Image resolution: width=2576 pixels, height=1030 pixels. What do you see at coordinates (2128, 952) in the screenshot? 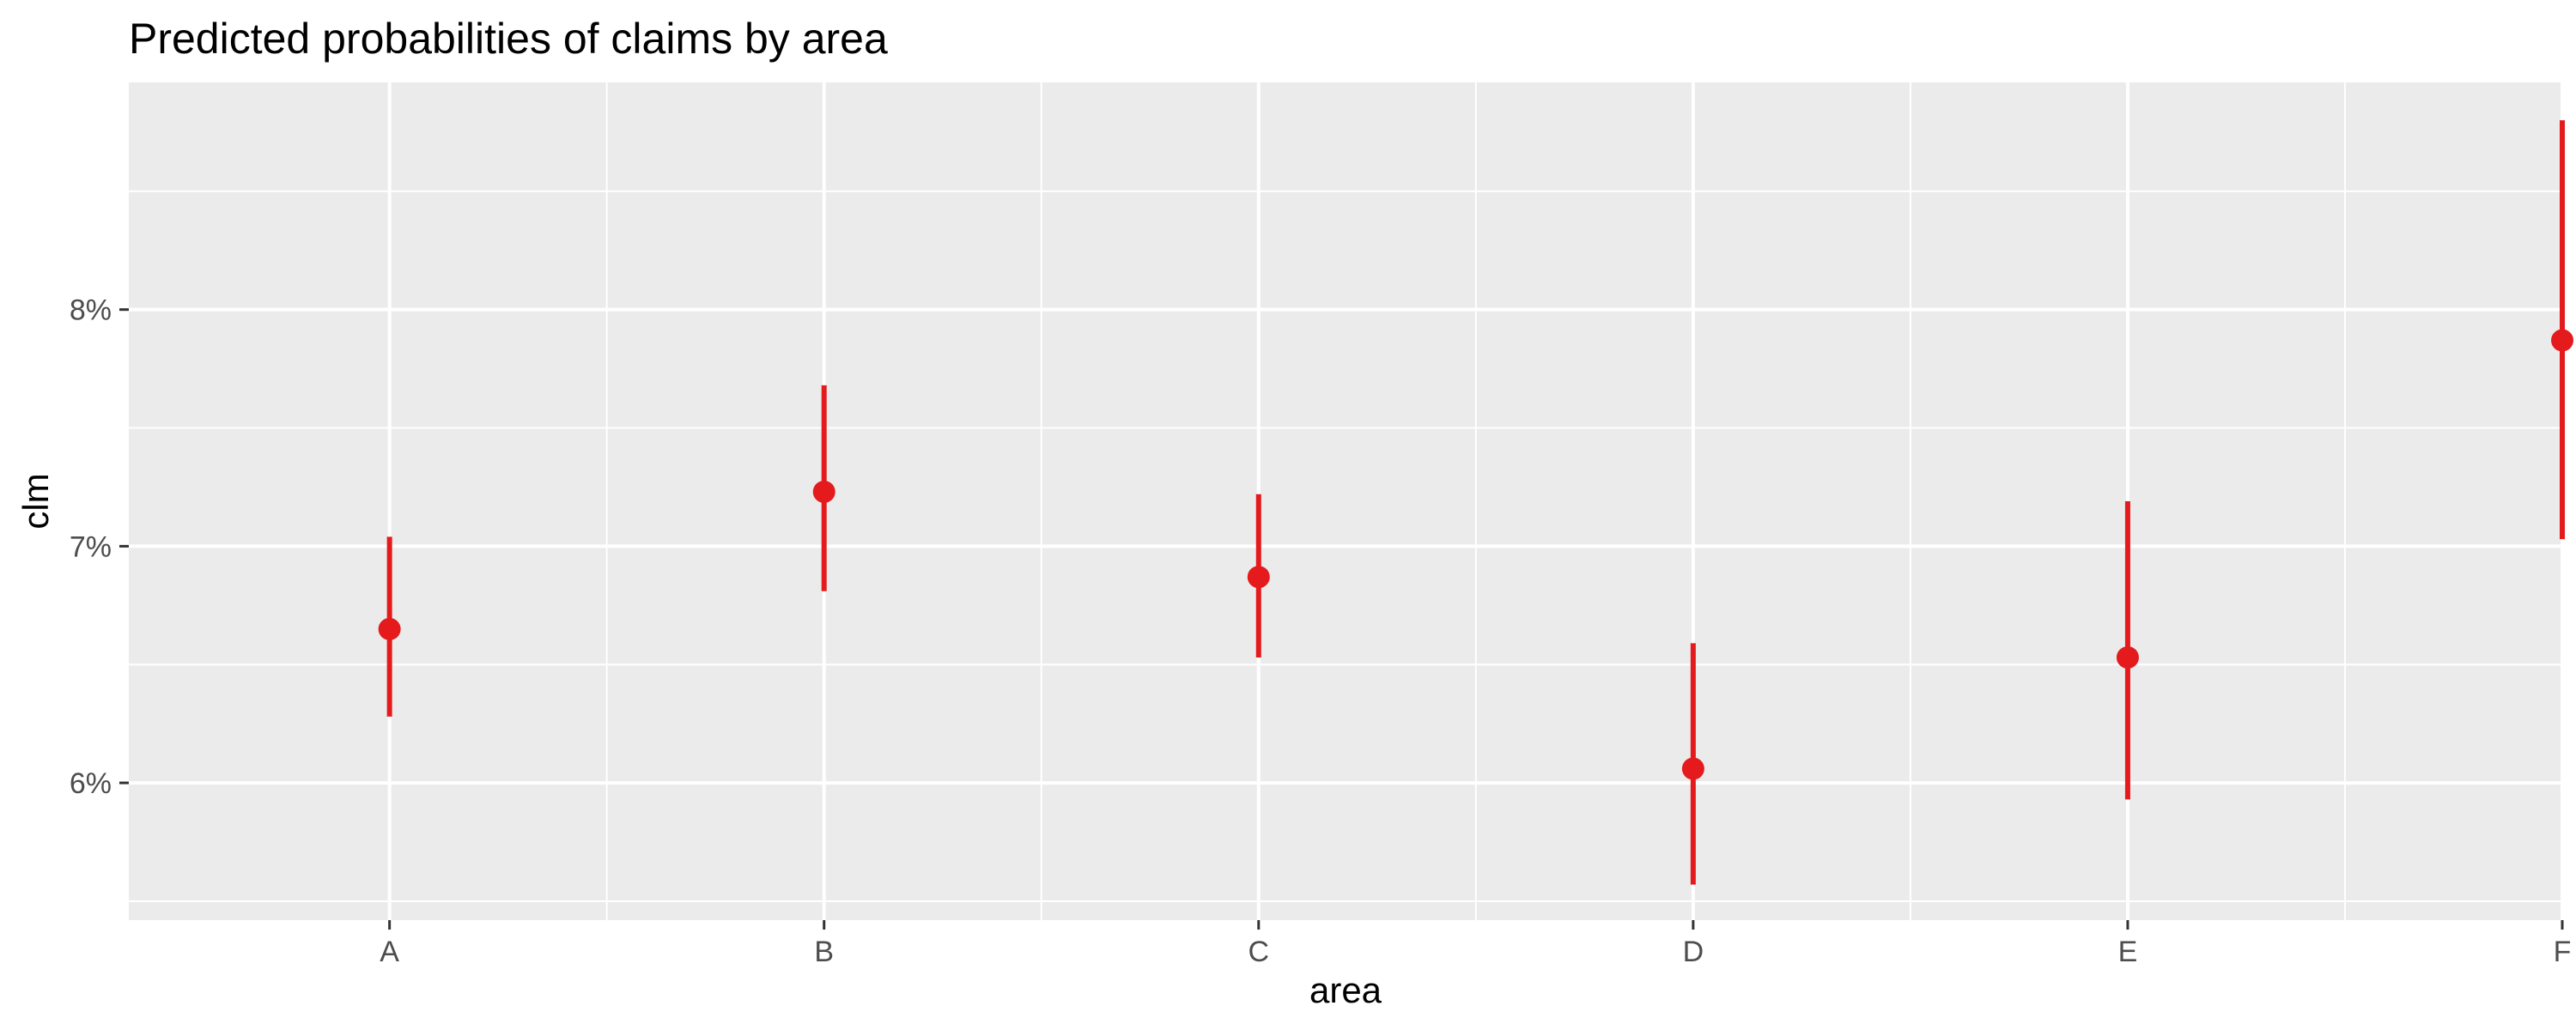
I see `x-tick-label: E` at bounding box center [2128, 952].